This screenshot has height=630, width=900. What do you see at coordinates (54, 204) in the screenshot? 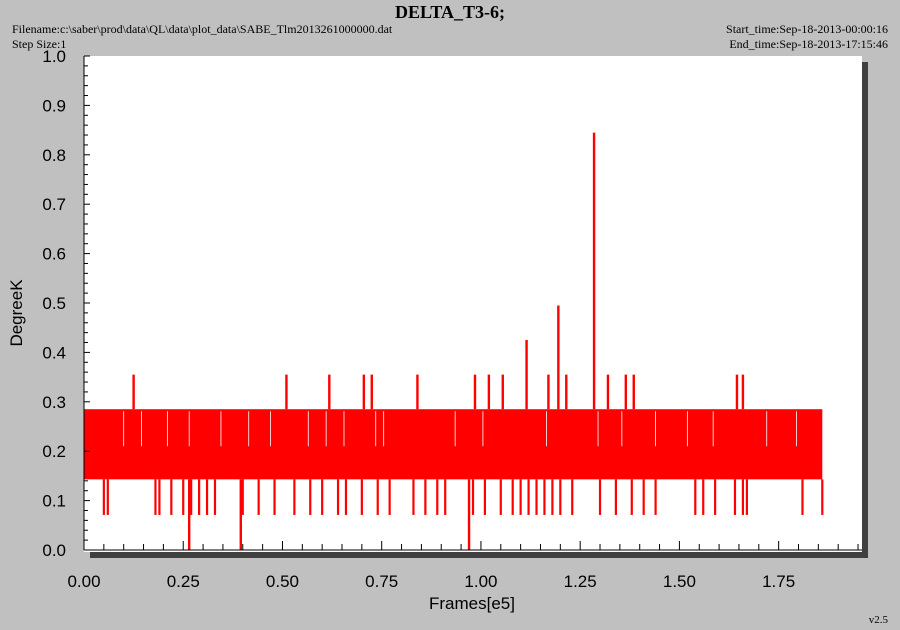
I see `y-tick-label: 0.7` at bounding box center [54, 204].